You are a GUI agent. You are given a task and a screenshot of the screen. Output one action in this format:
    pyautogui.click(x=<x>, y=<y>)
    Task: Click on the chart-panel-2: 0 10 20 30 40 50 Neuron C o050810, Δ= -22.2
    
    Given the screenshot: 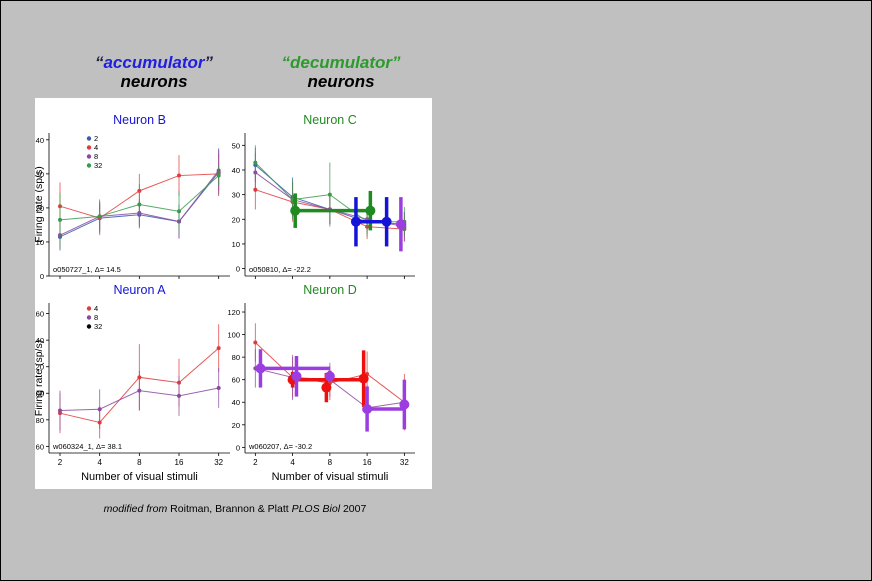 What is the action you would take?
    pyautogui.click(x=323, y=196)
    